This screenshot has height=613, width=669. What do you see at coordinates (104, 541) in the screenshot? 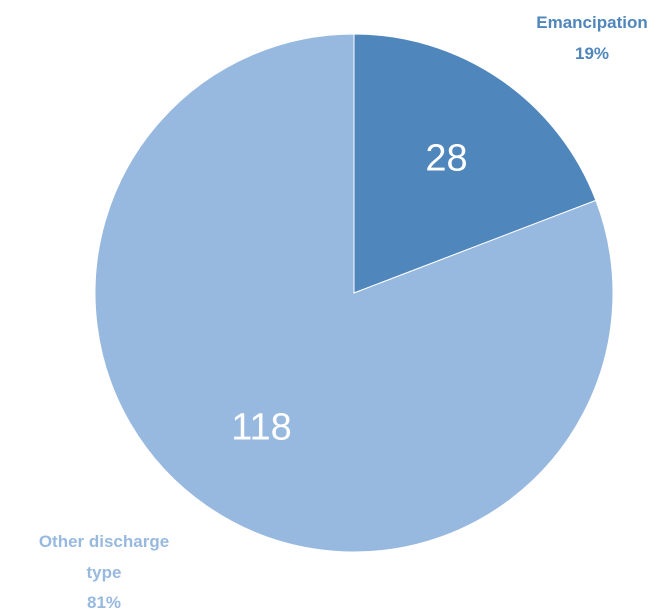
I see `slice-category-label-other-line-1: Other discharge` at bounding box center [104, 541].